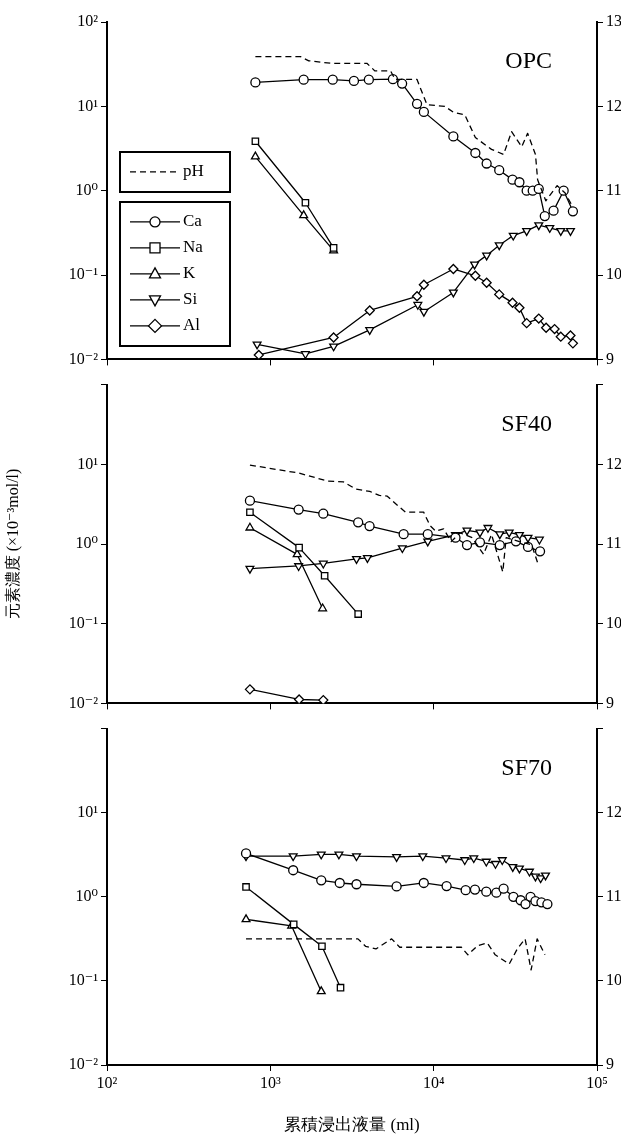 This screenshot has height=1140, width=621. What do you see at coordinates (270, 1082) in the screenshot?
I see `x-tick-label: 10³` at bounding box center [270, 1082].